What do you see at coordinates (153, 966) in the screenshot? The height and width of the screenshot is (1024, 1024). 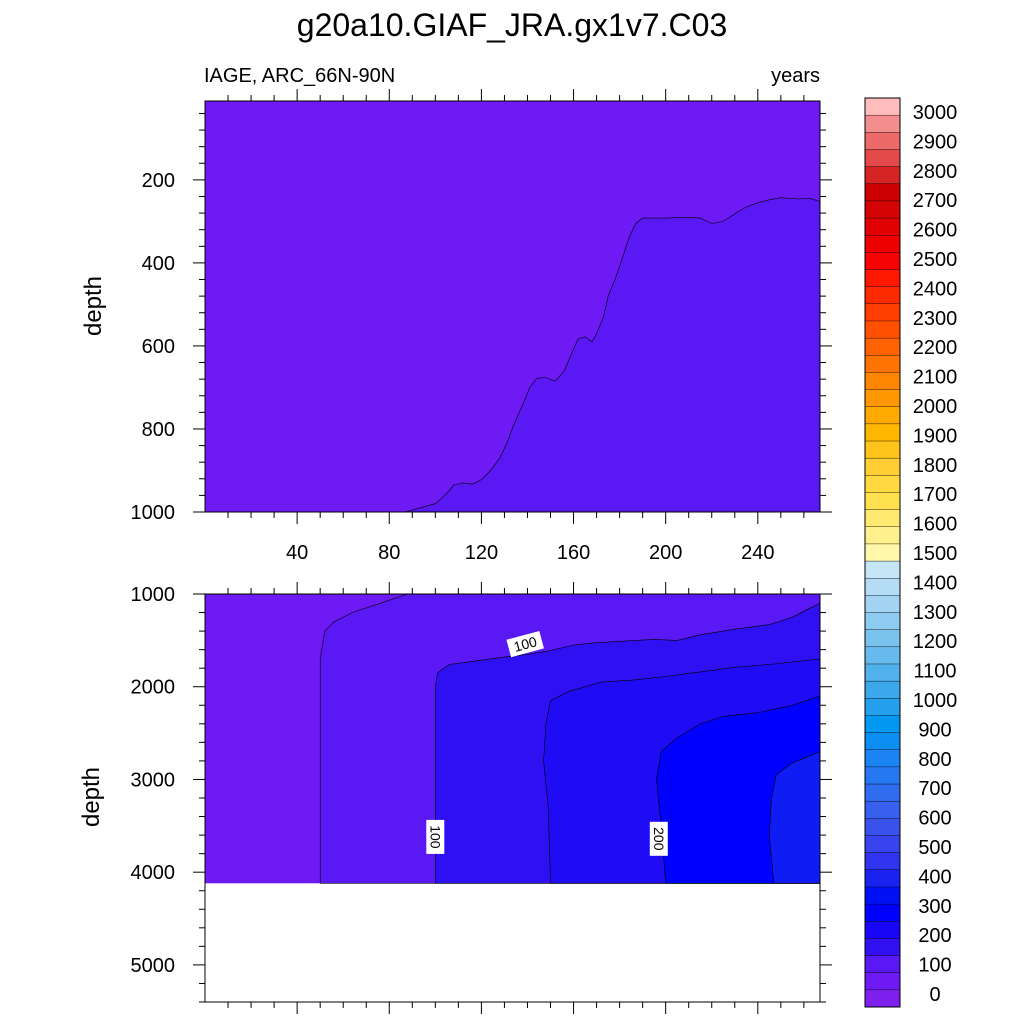 I see `lower-y-tick-label: 5000` at bounding box center [153, 966].